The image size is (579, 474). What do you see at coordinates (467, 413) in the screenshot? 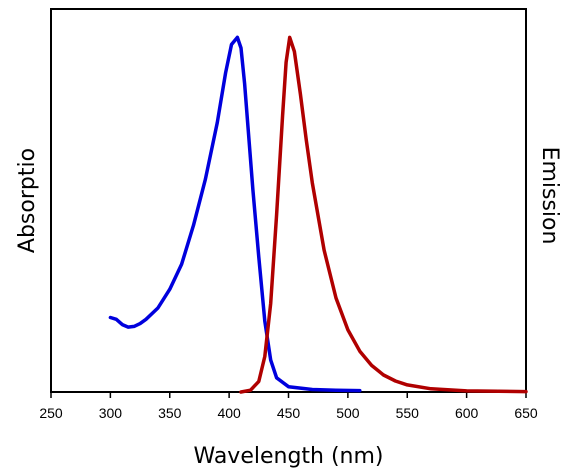
I see `x-tick-label: 600` at bounding box center [467, 413].